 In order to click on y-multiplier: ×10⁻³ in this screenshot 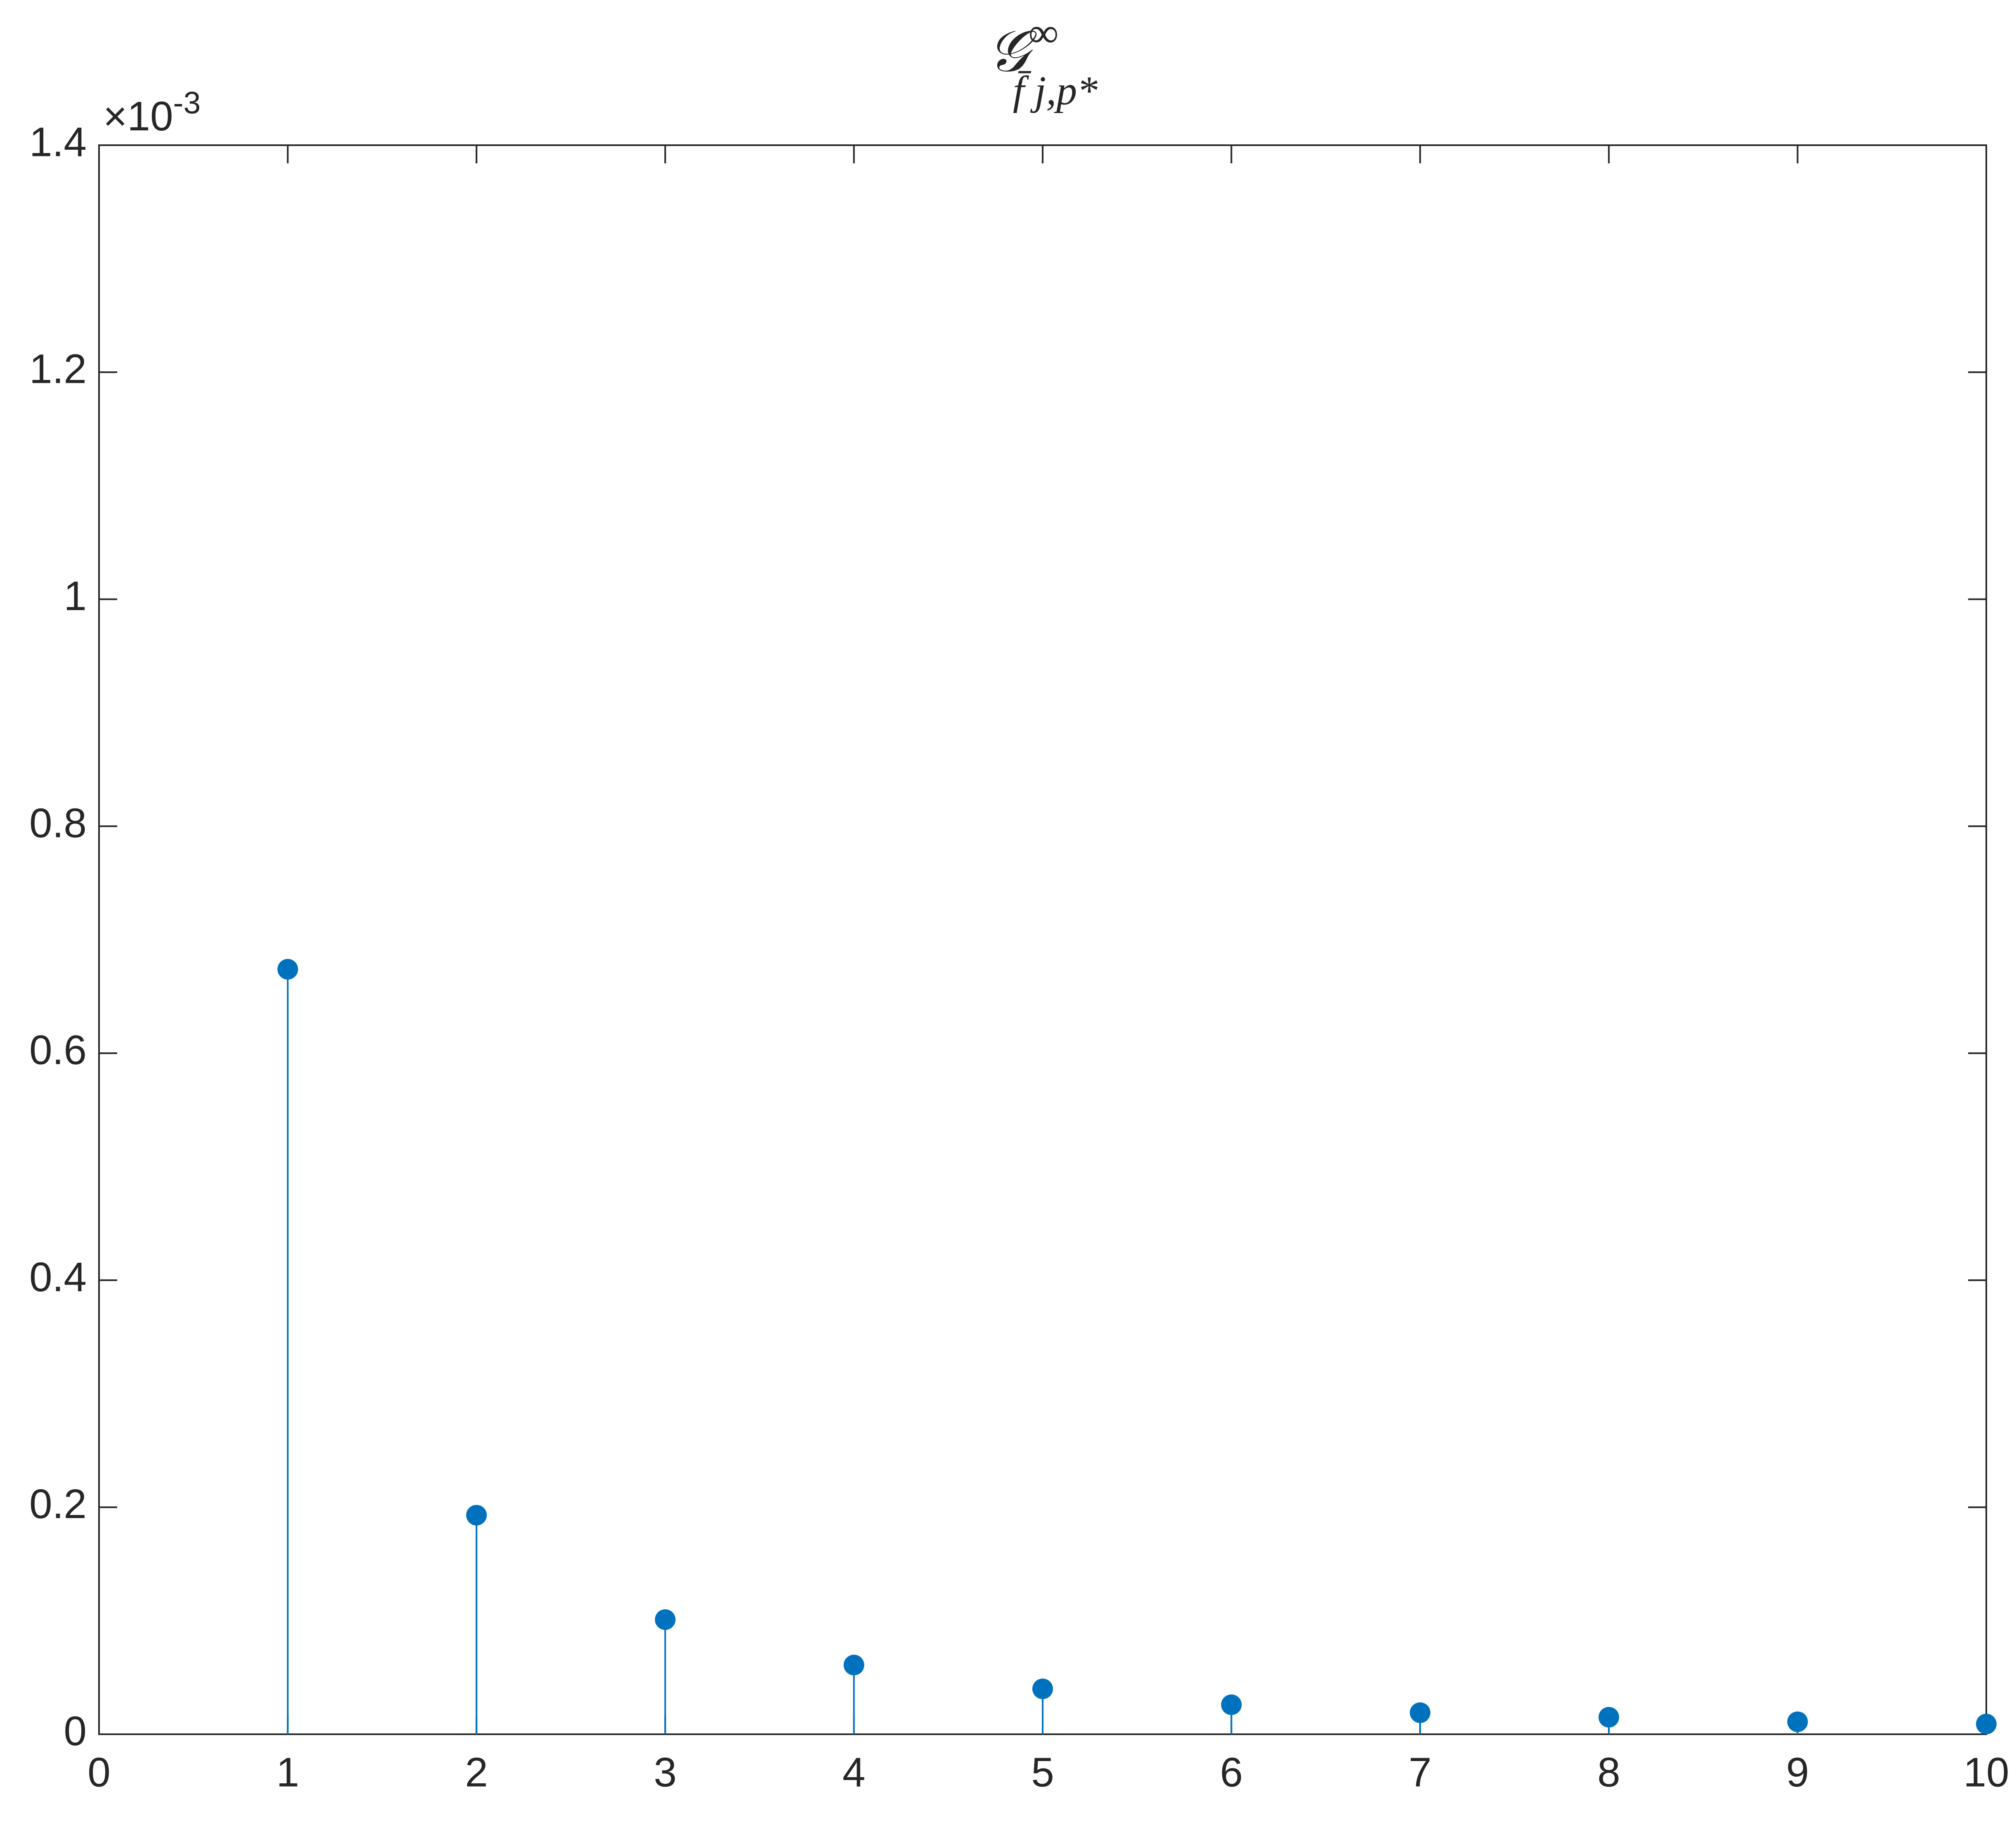, I will do `click(152, 113)`.